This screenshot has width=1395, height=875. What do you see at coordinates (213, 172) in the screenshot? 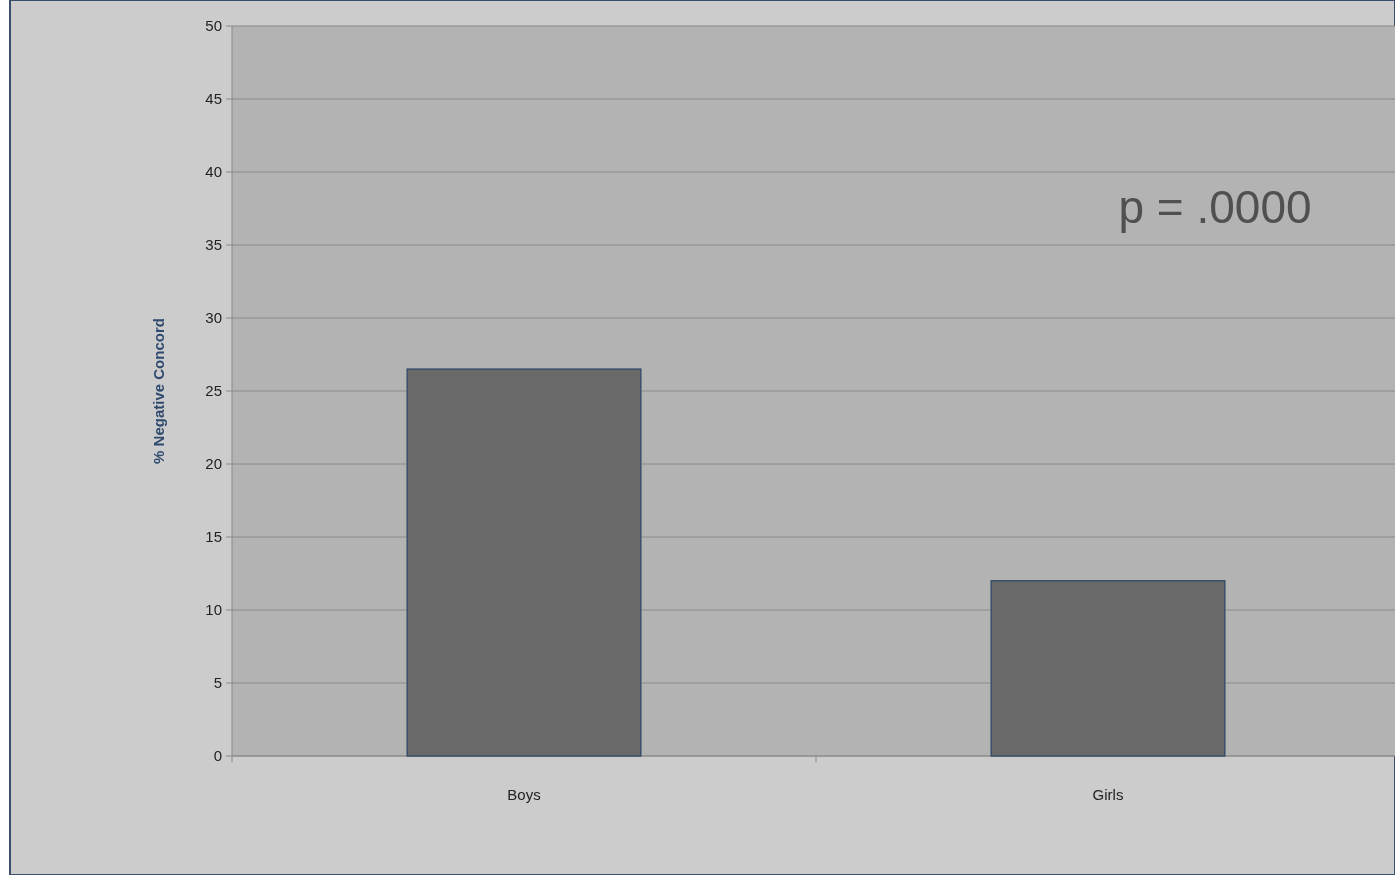
I see `y-tick-label: 40` at bounding box center [213, 172].